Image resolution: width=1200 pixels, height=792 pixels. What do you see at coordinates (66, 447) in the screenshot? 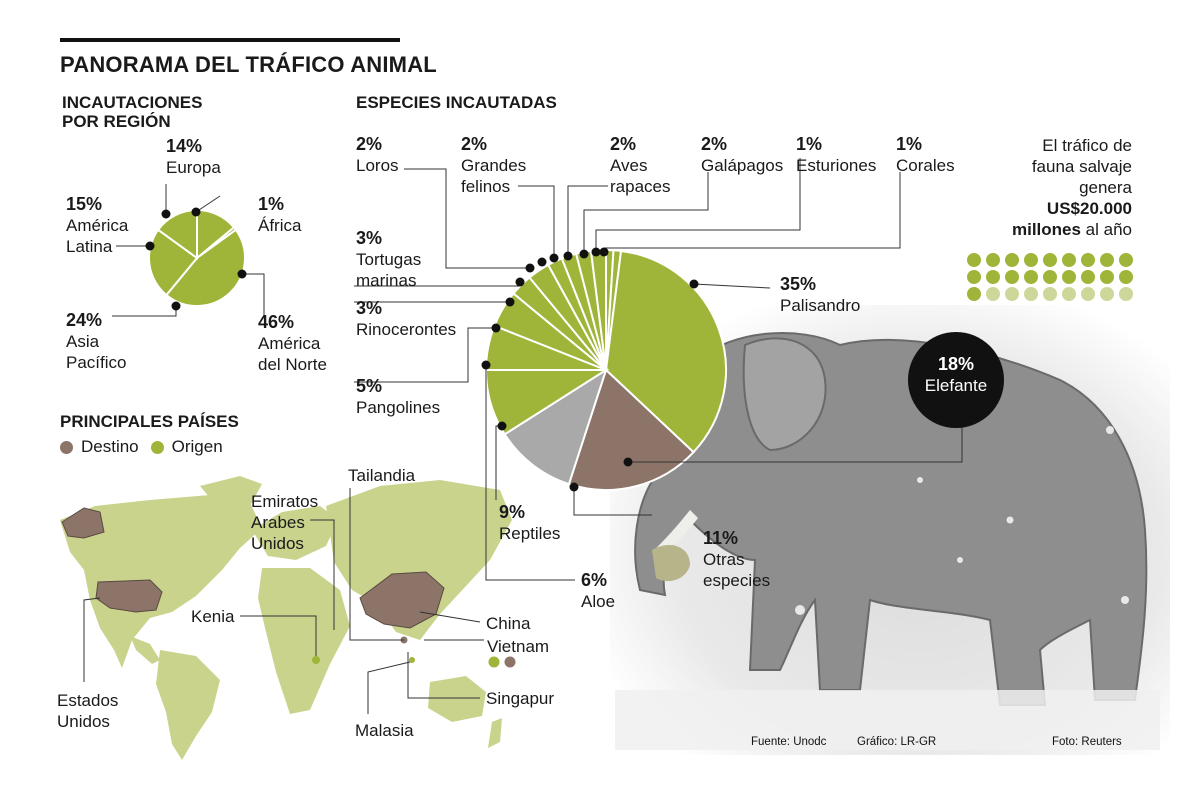
I see `legend-destino-swatch` at bounding box center [66, 447].